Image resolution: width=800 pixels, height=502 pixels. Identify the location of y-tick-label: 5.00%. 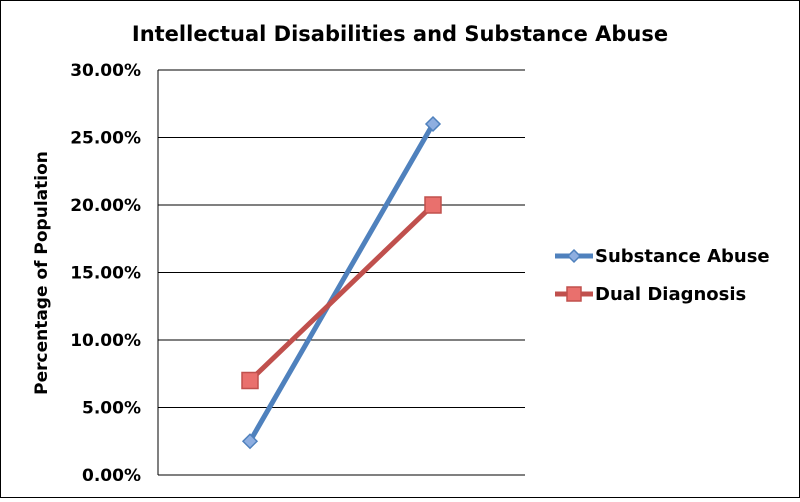
(111, 409).